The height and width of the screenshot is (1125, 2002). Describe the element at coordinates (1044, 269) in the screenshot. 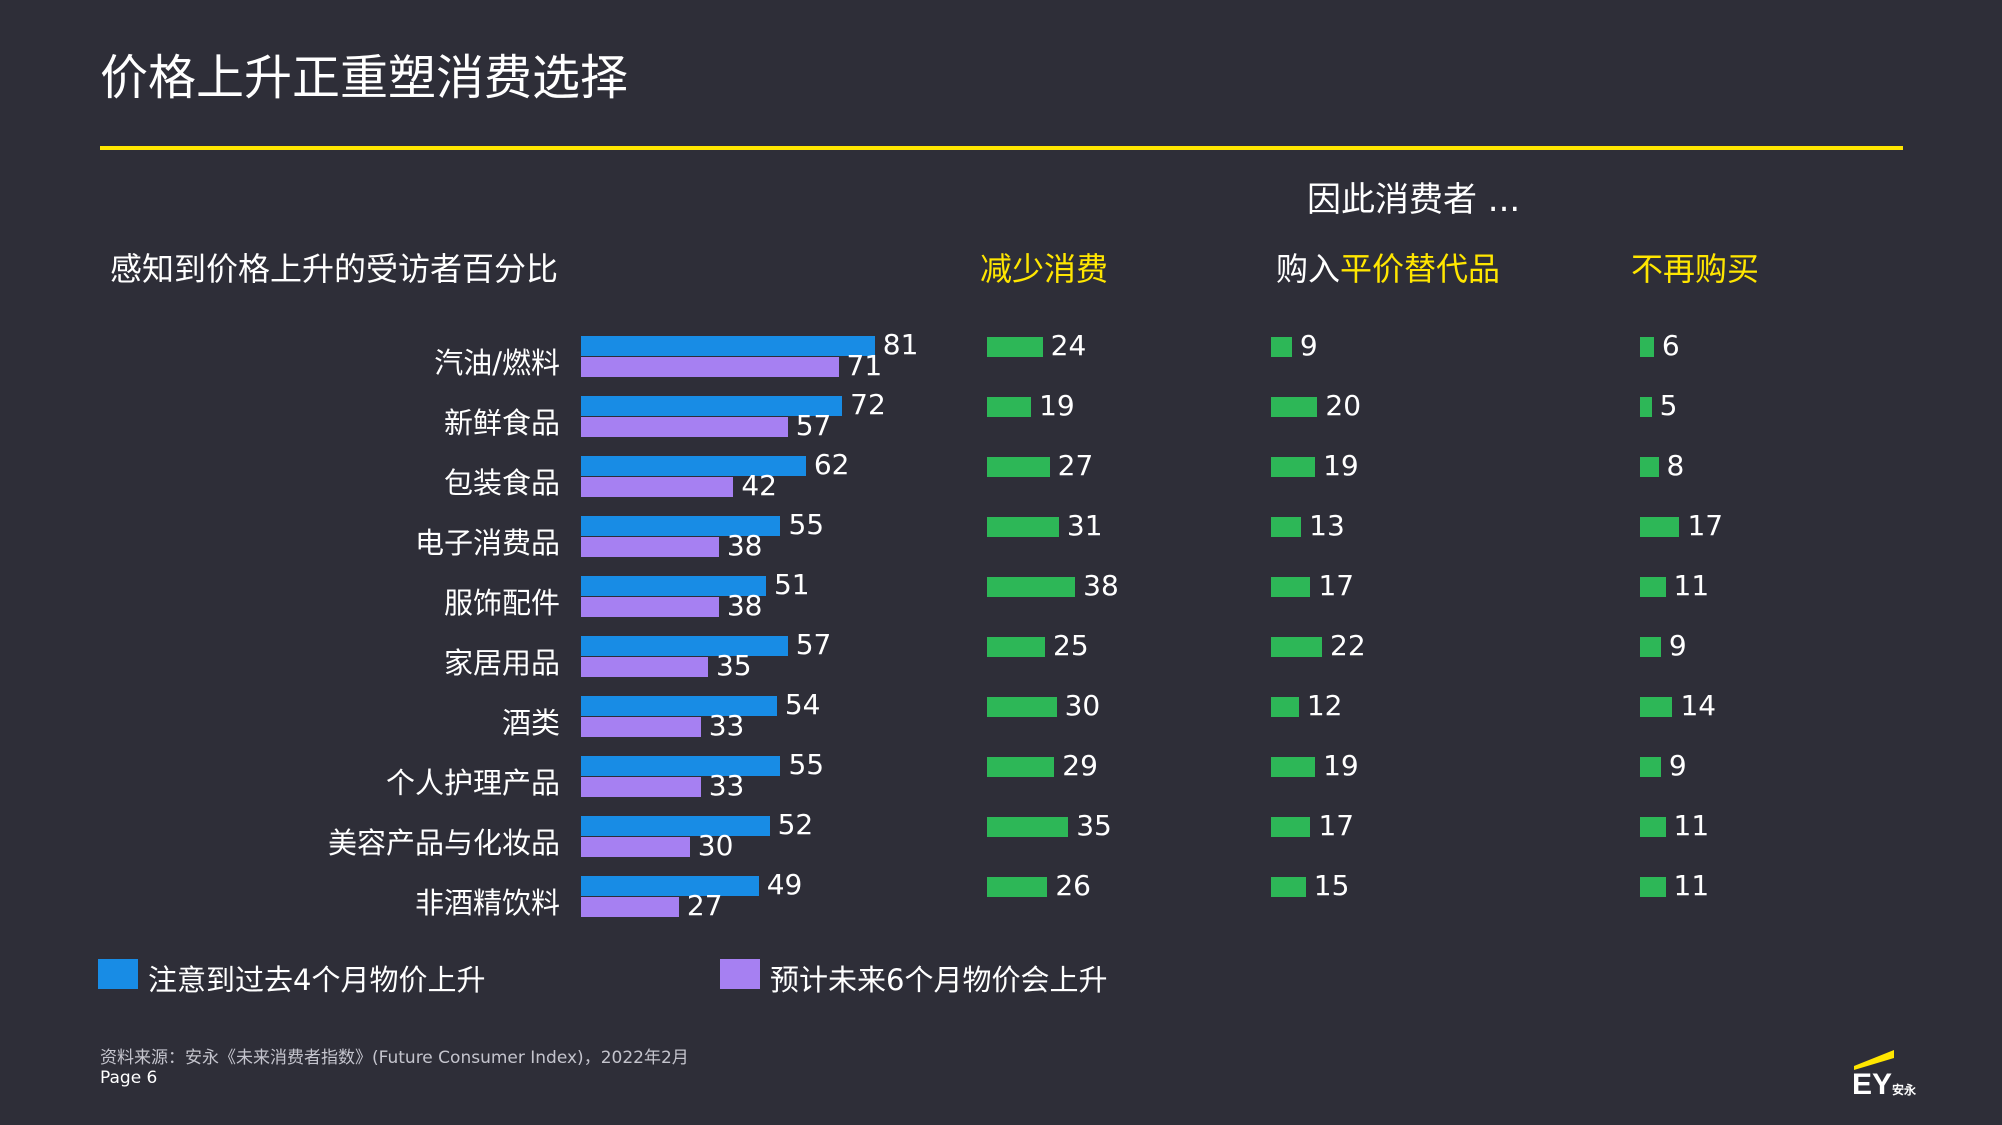

I see `reduce-column-title: 减少消费` at that location.